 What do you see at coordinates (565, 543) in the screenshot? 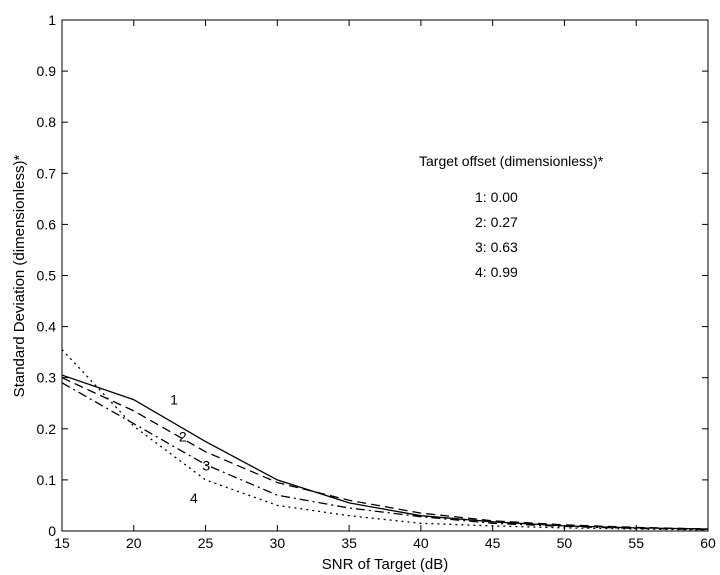
I see `x-tick-label: 50` at bounding box center [565, 543].